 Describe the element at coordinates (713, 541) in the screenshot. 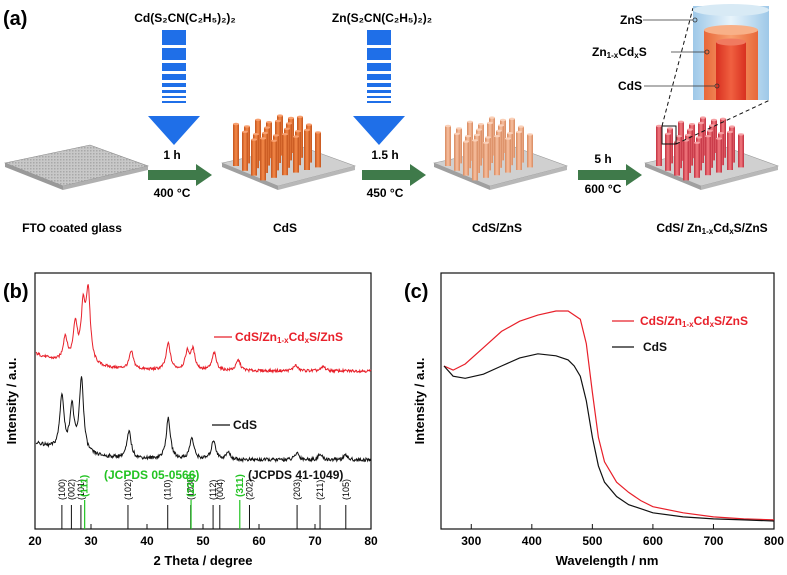

I see `uv-x-tick-label: 700` at that location.